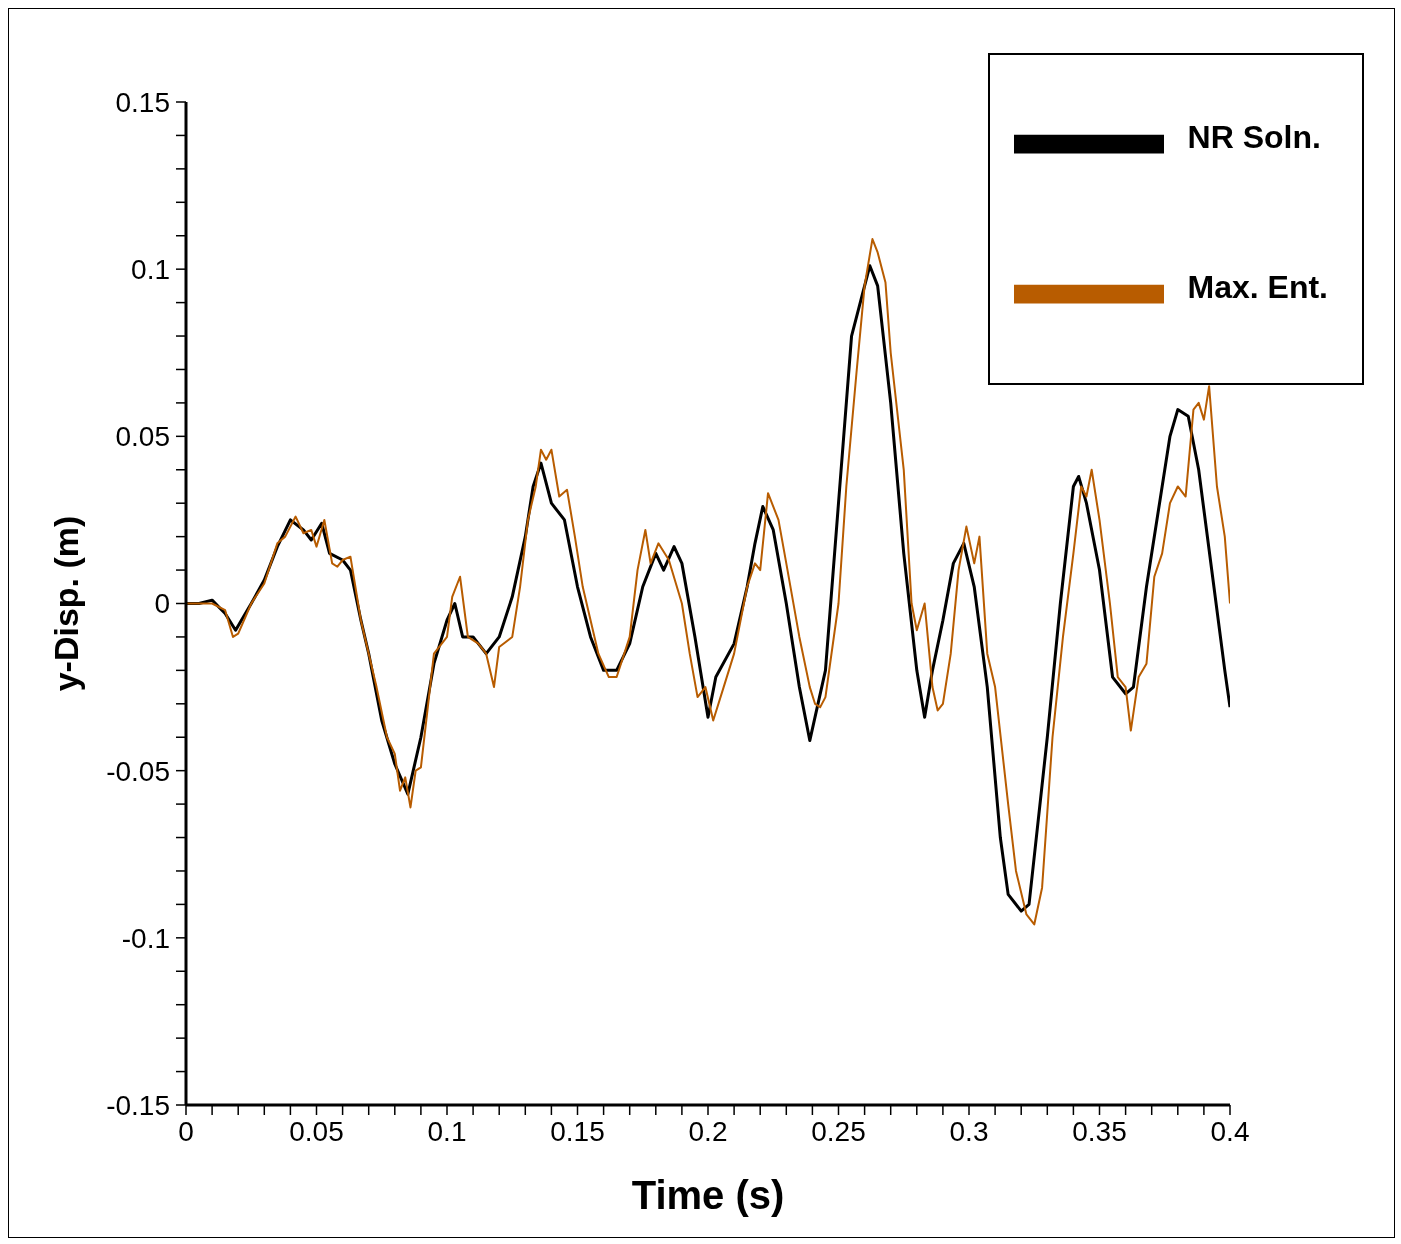 The height and width of the screenshot is (1244, 1401). I want to click on x-tick-label: 0, so click(186, 1131).